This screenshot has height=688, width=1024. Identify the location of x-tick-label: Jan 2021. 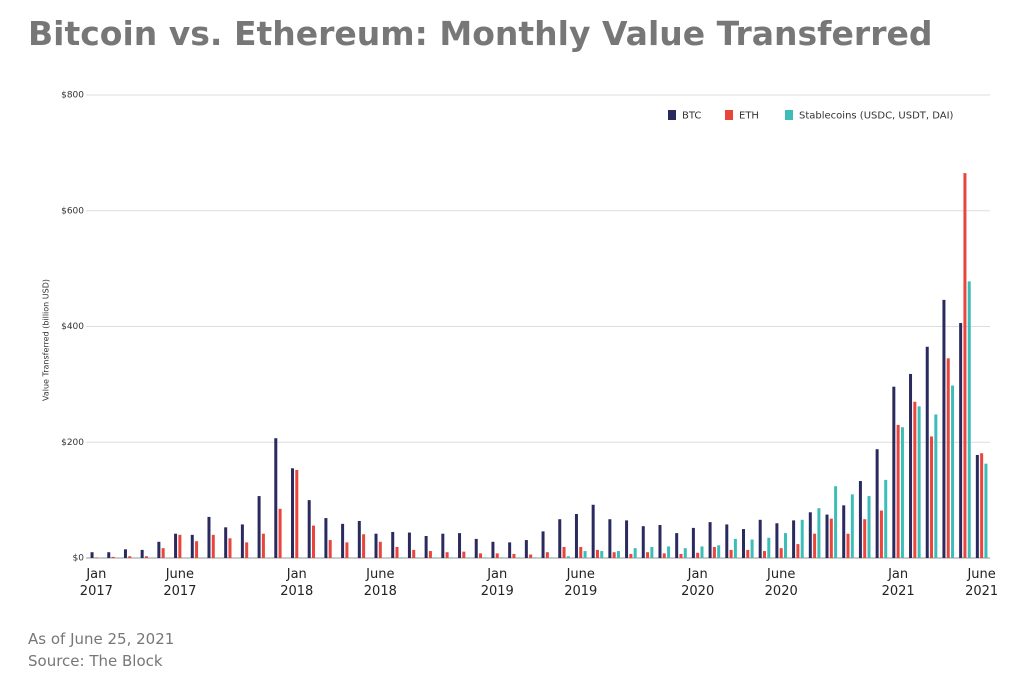
(898, 583).